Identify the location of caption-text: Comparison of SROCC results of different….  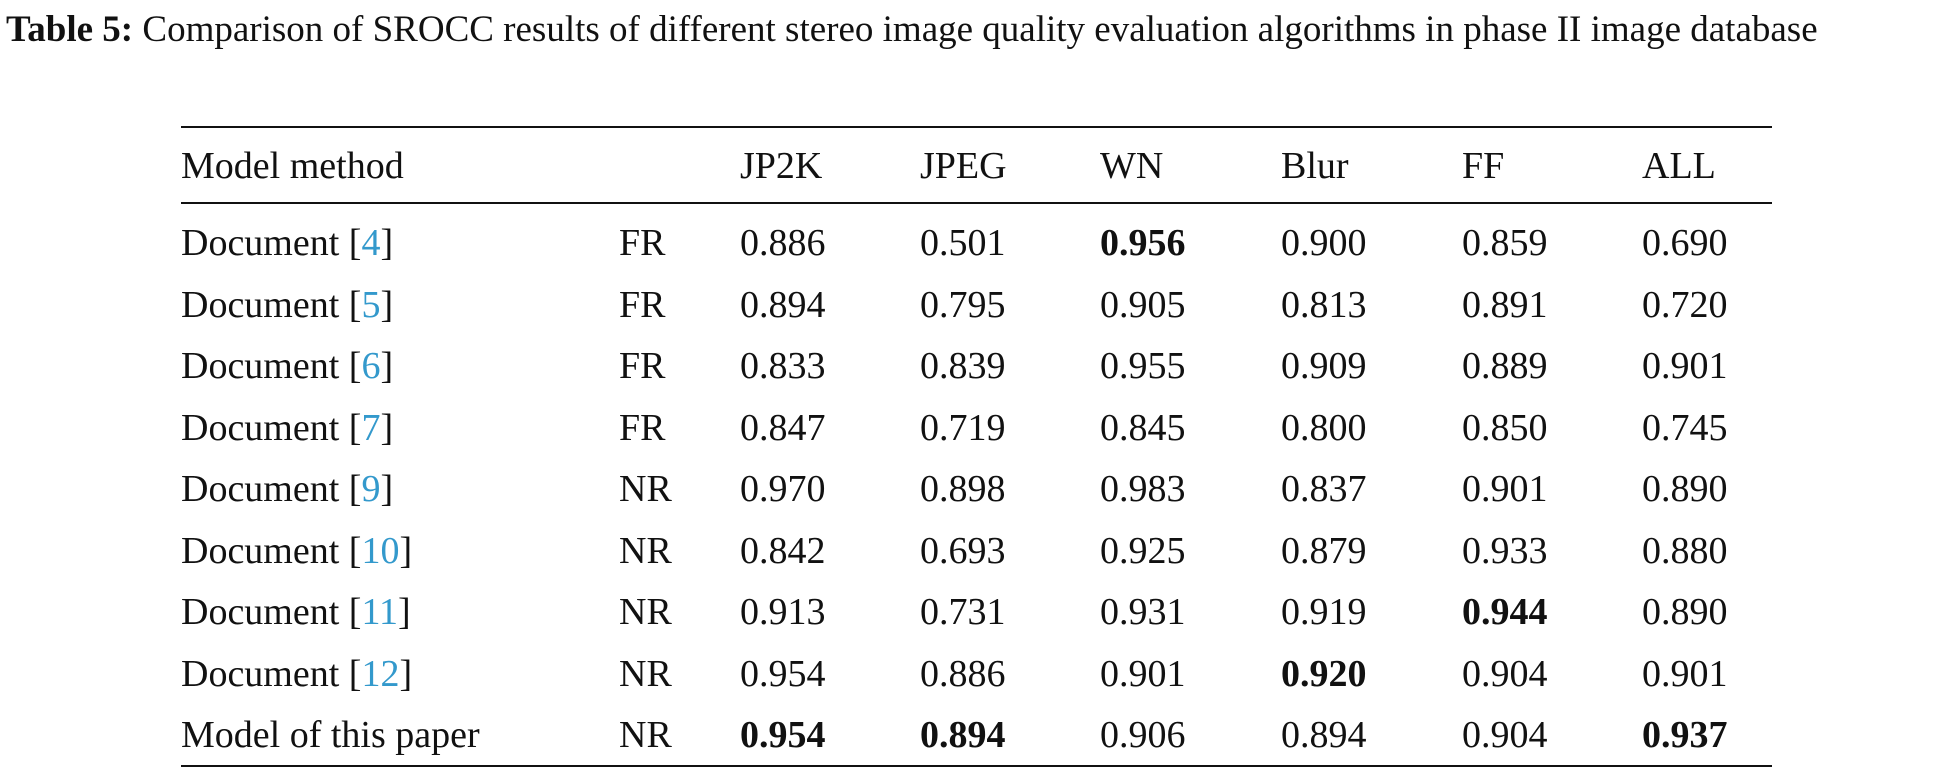
(980, 29).